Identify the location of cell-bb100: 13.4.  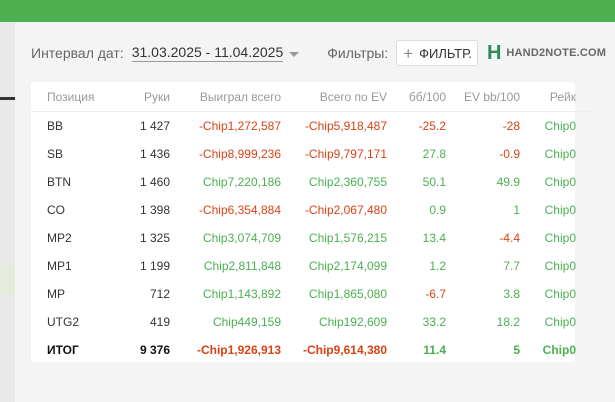
(434, 238).